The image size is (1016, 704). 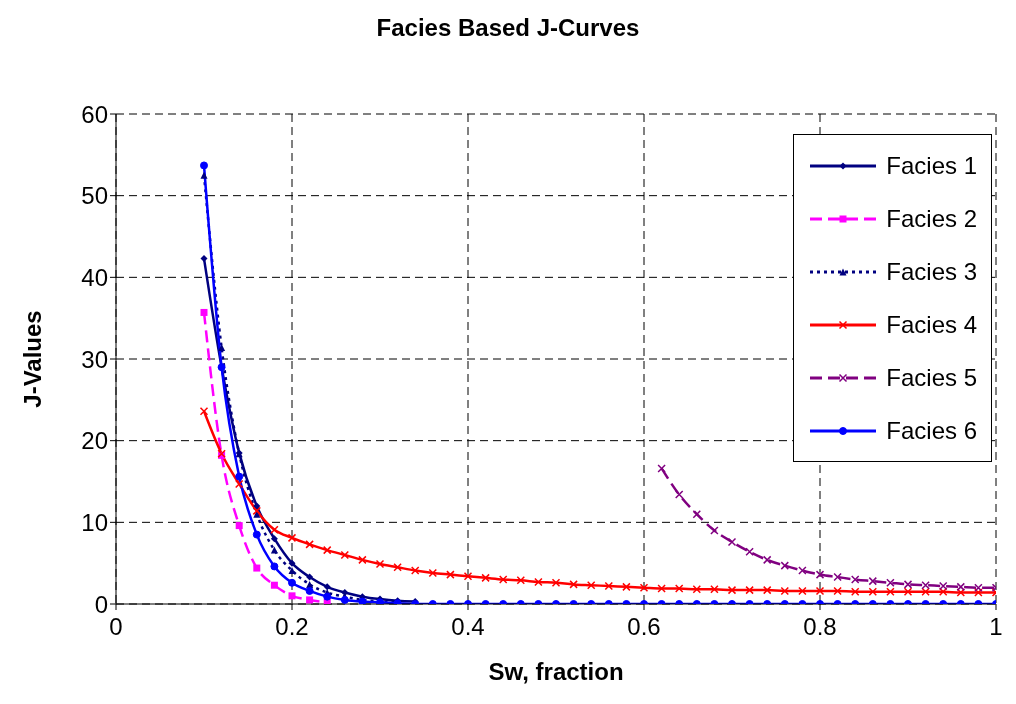 I want to click on y-axis-title: J-Values, so click(x=32, y=359).